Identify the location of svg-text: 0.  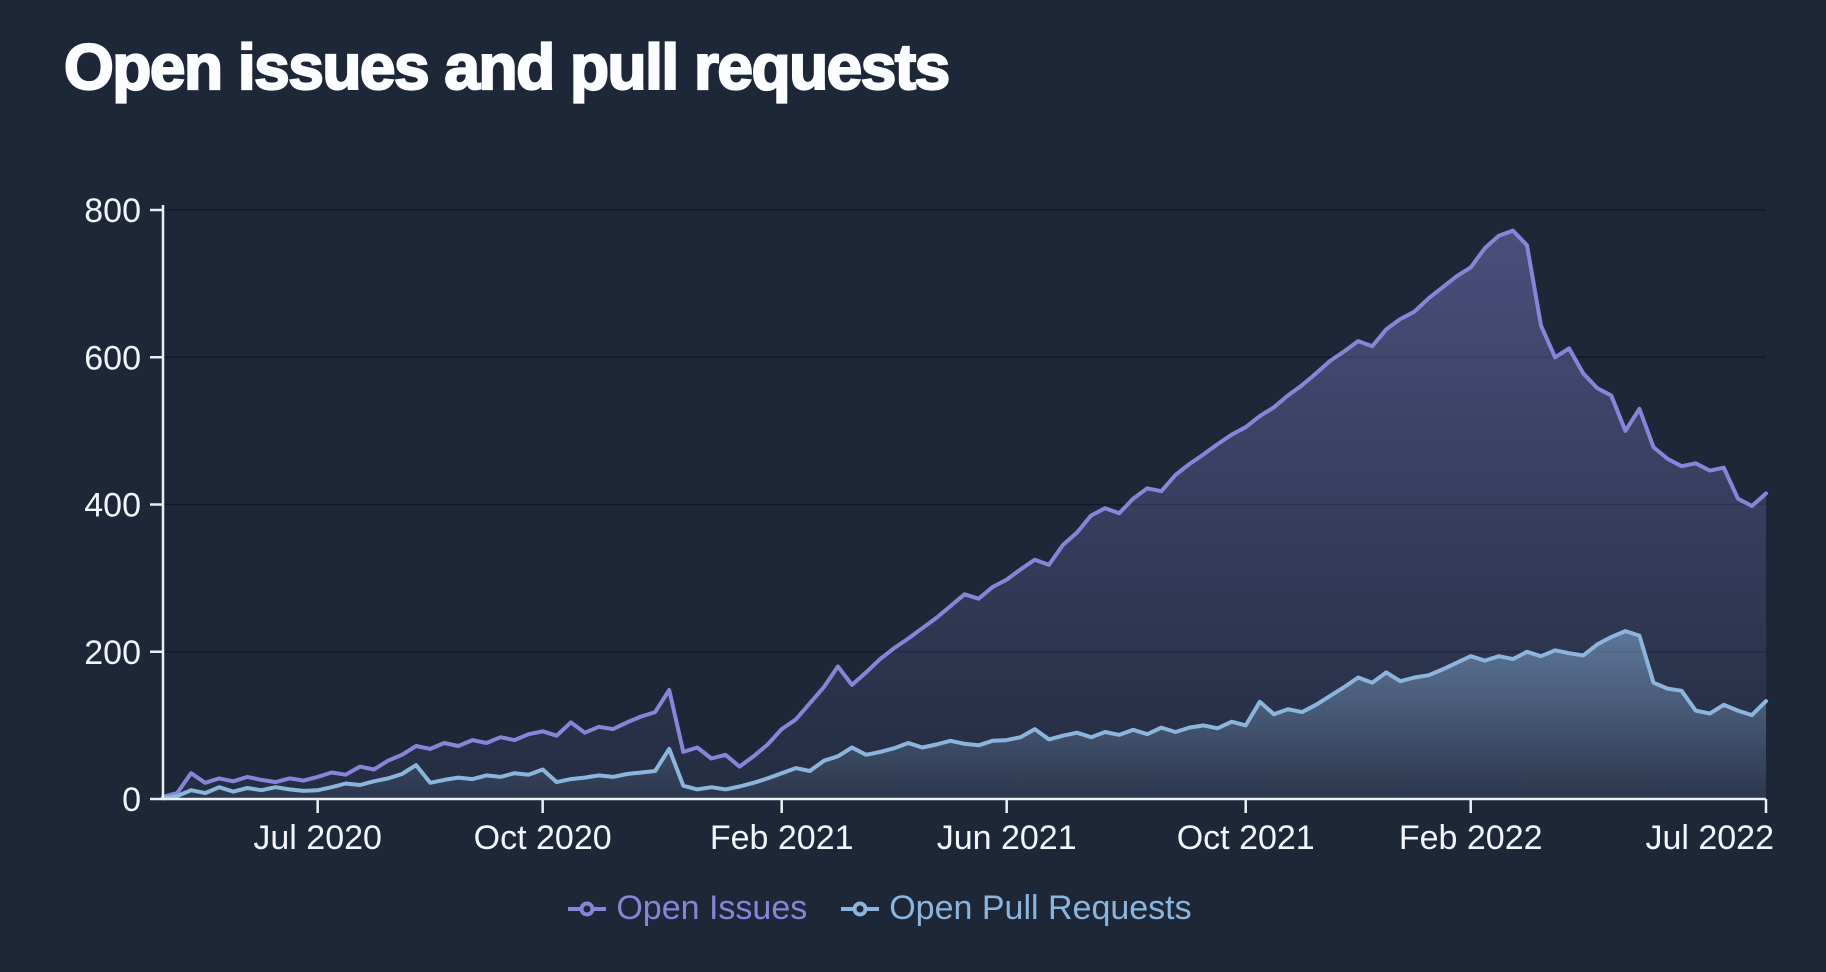
(131, 800).